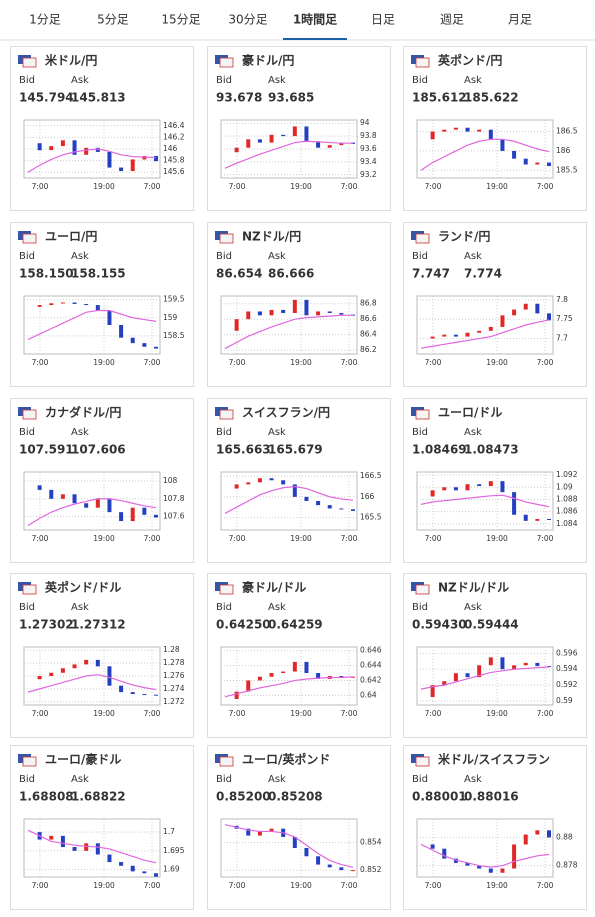 This screenshot has width=595, height=917. I want to click on pair-title: ランド/円, so click(464, 237).